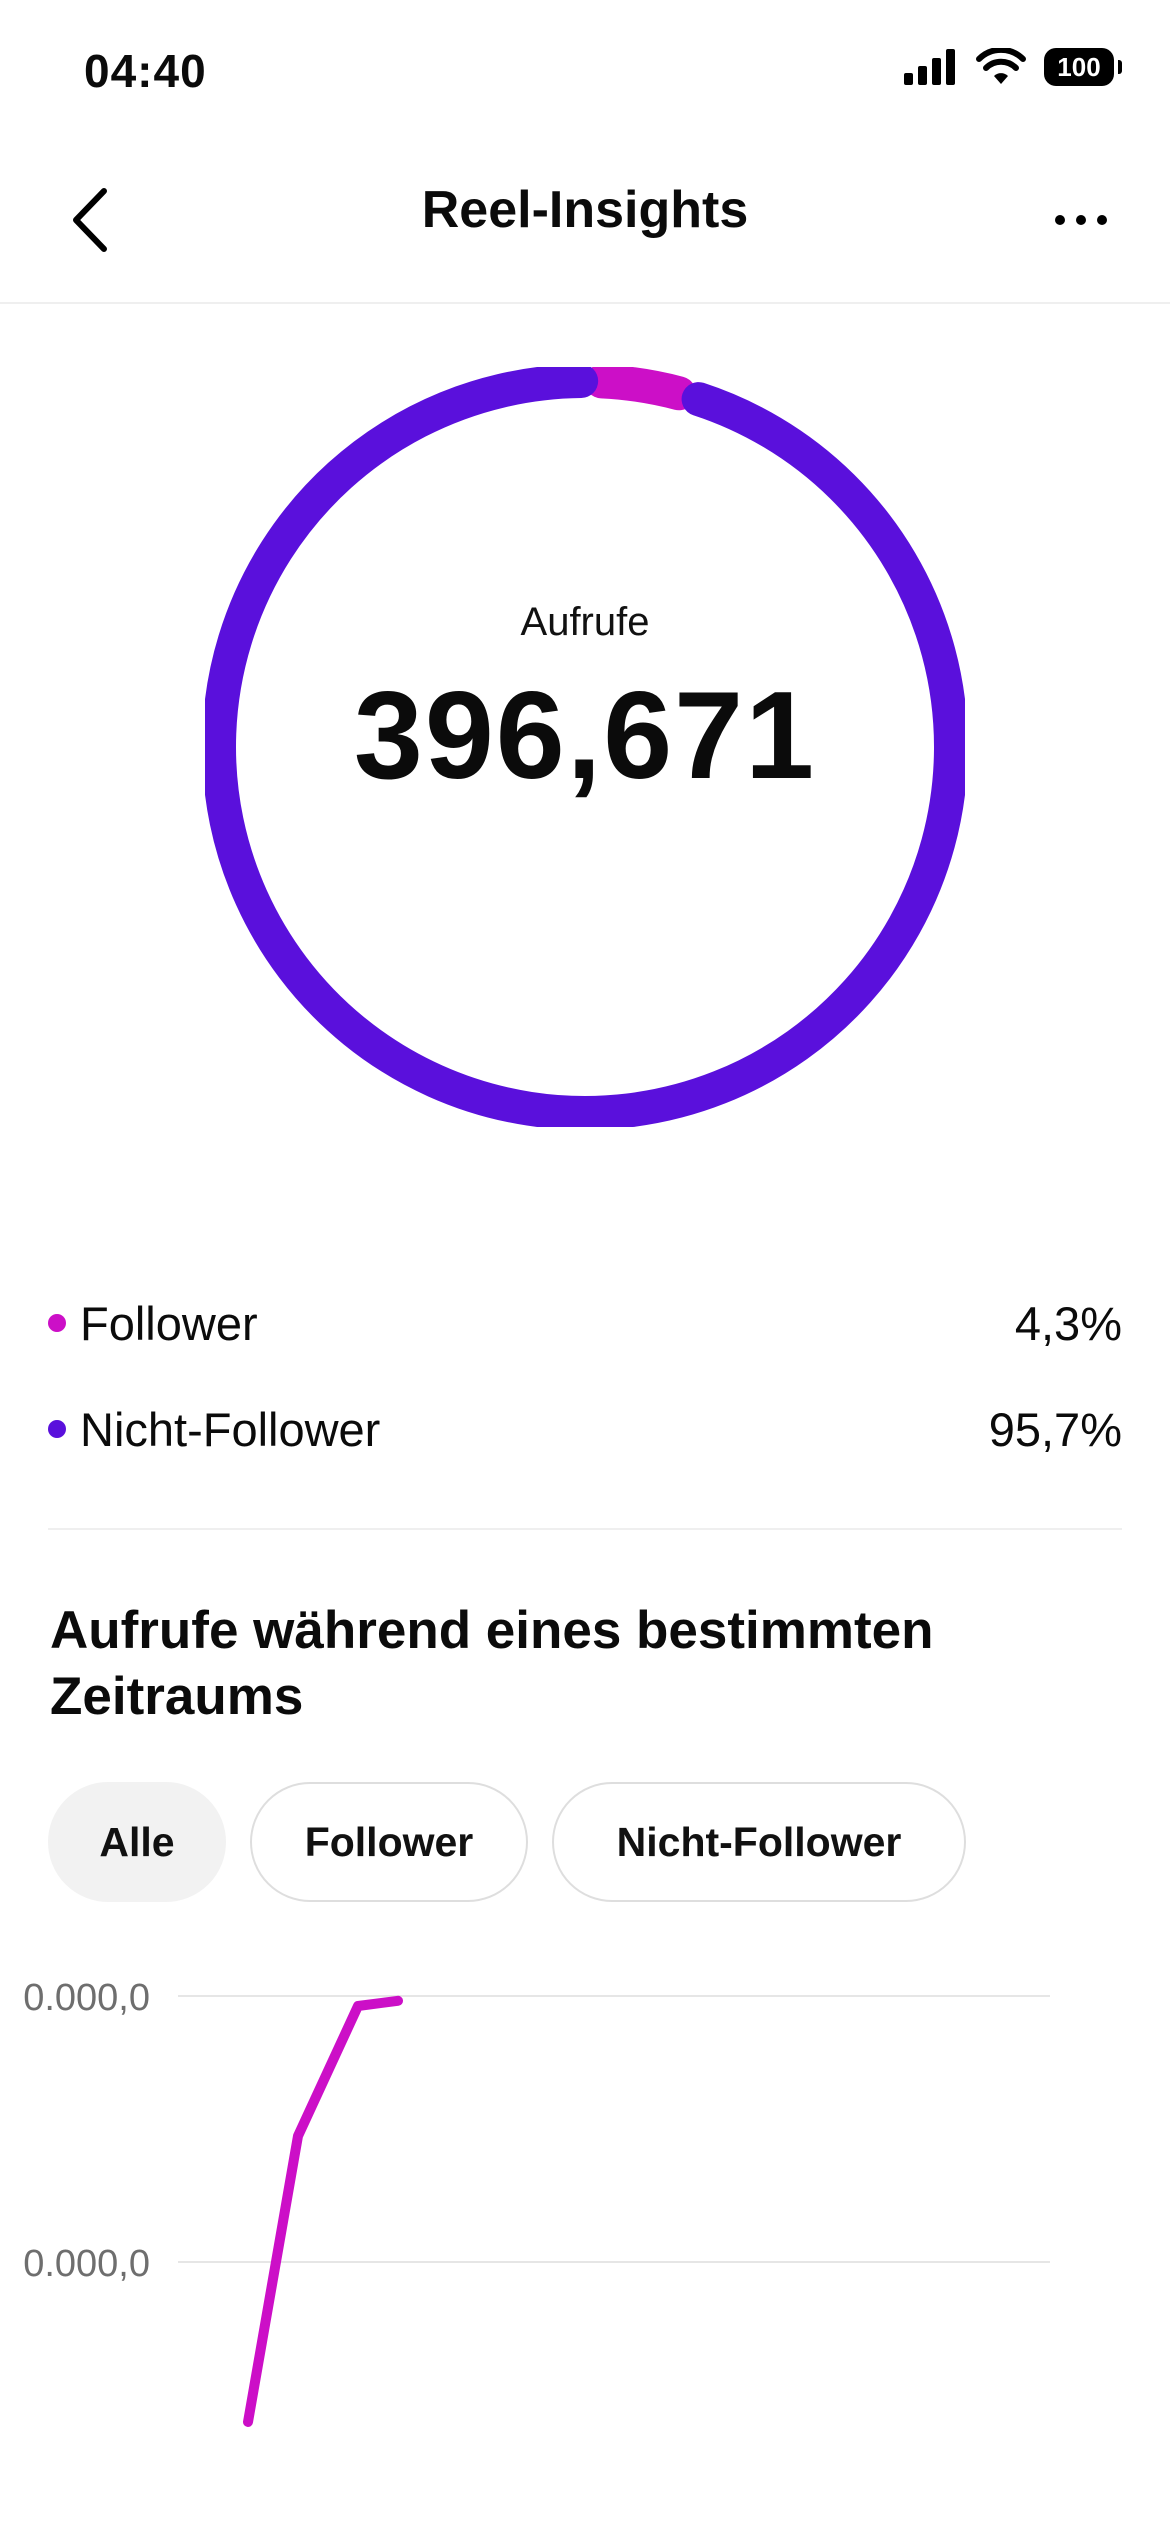 This screenshot has height=2537, width=1170. I want to click on status-icons: 100, so click(1013, 67).